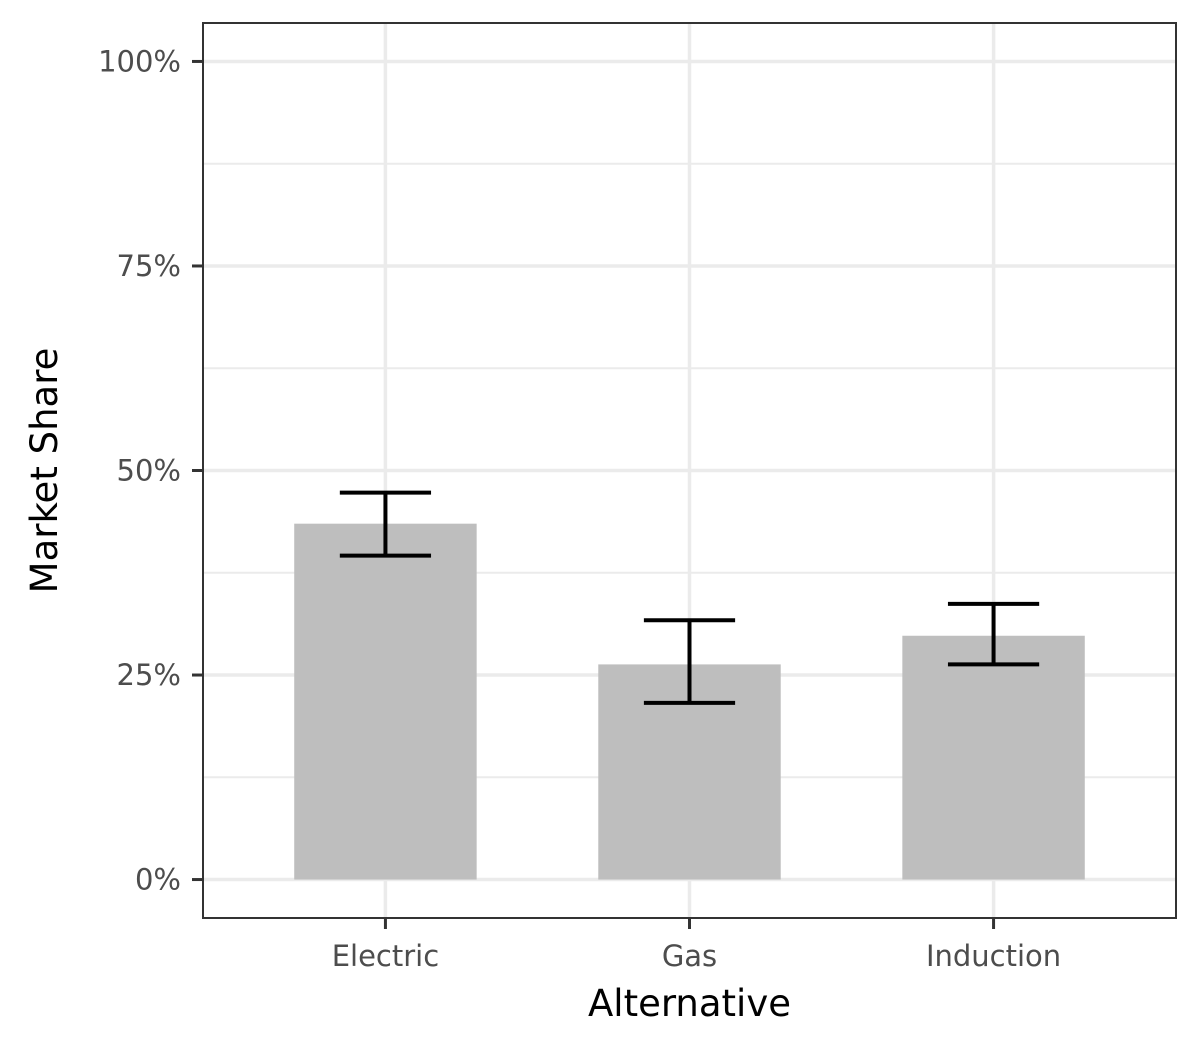 Image resolution: width=1200 pixels, height=1050 pixels. I want to click on y-tick-label: 50%, so click(149, 471).